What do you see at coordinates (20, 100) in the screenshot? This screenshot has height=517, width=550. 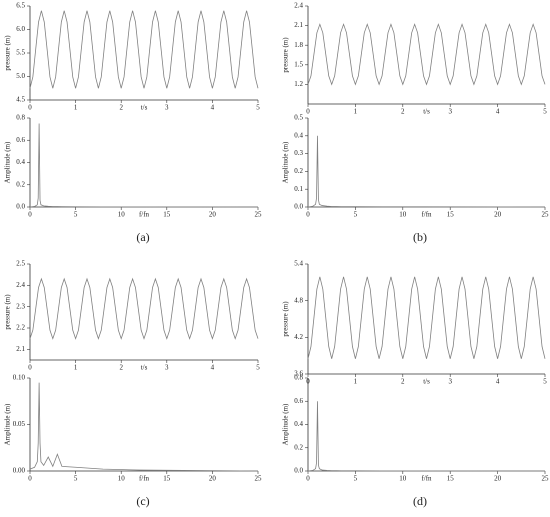 I see `y-tick-label: 4.5` at bounding box center [20, 100].